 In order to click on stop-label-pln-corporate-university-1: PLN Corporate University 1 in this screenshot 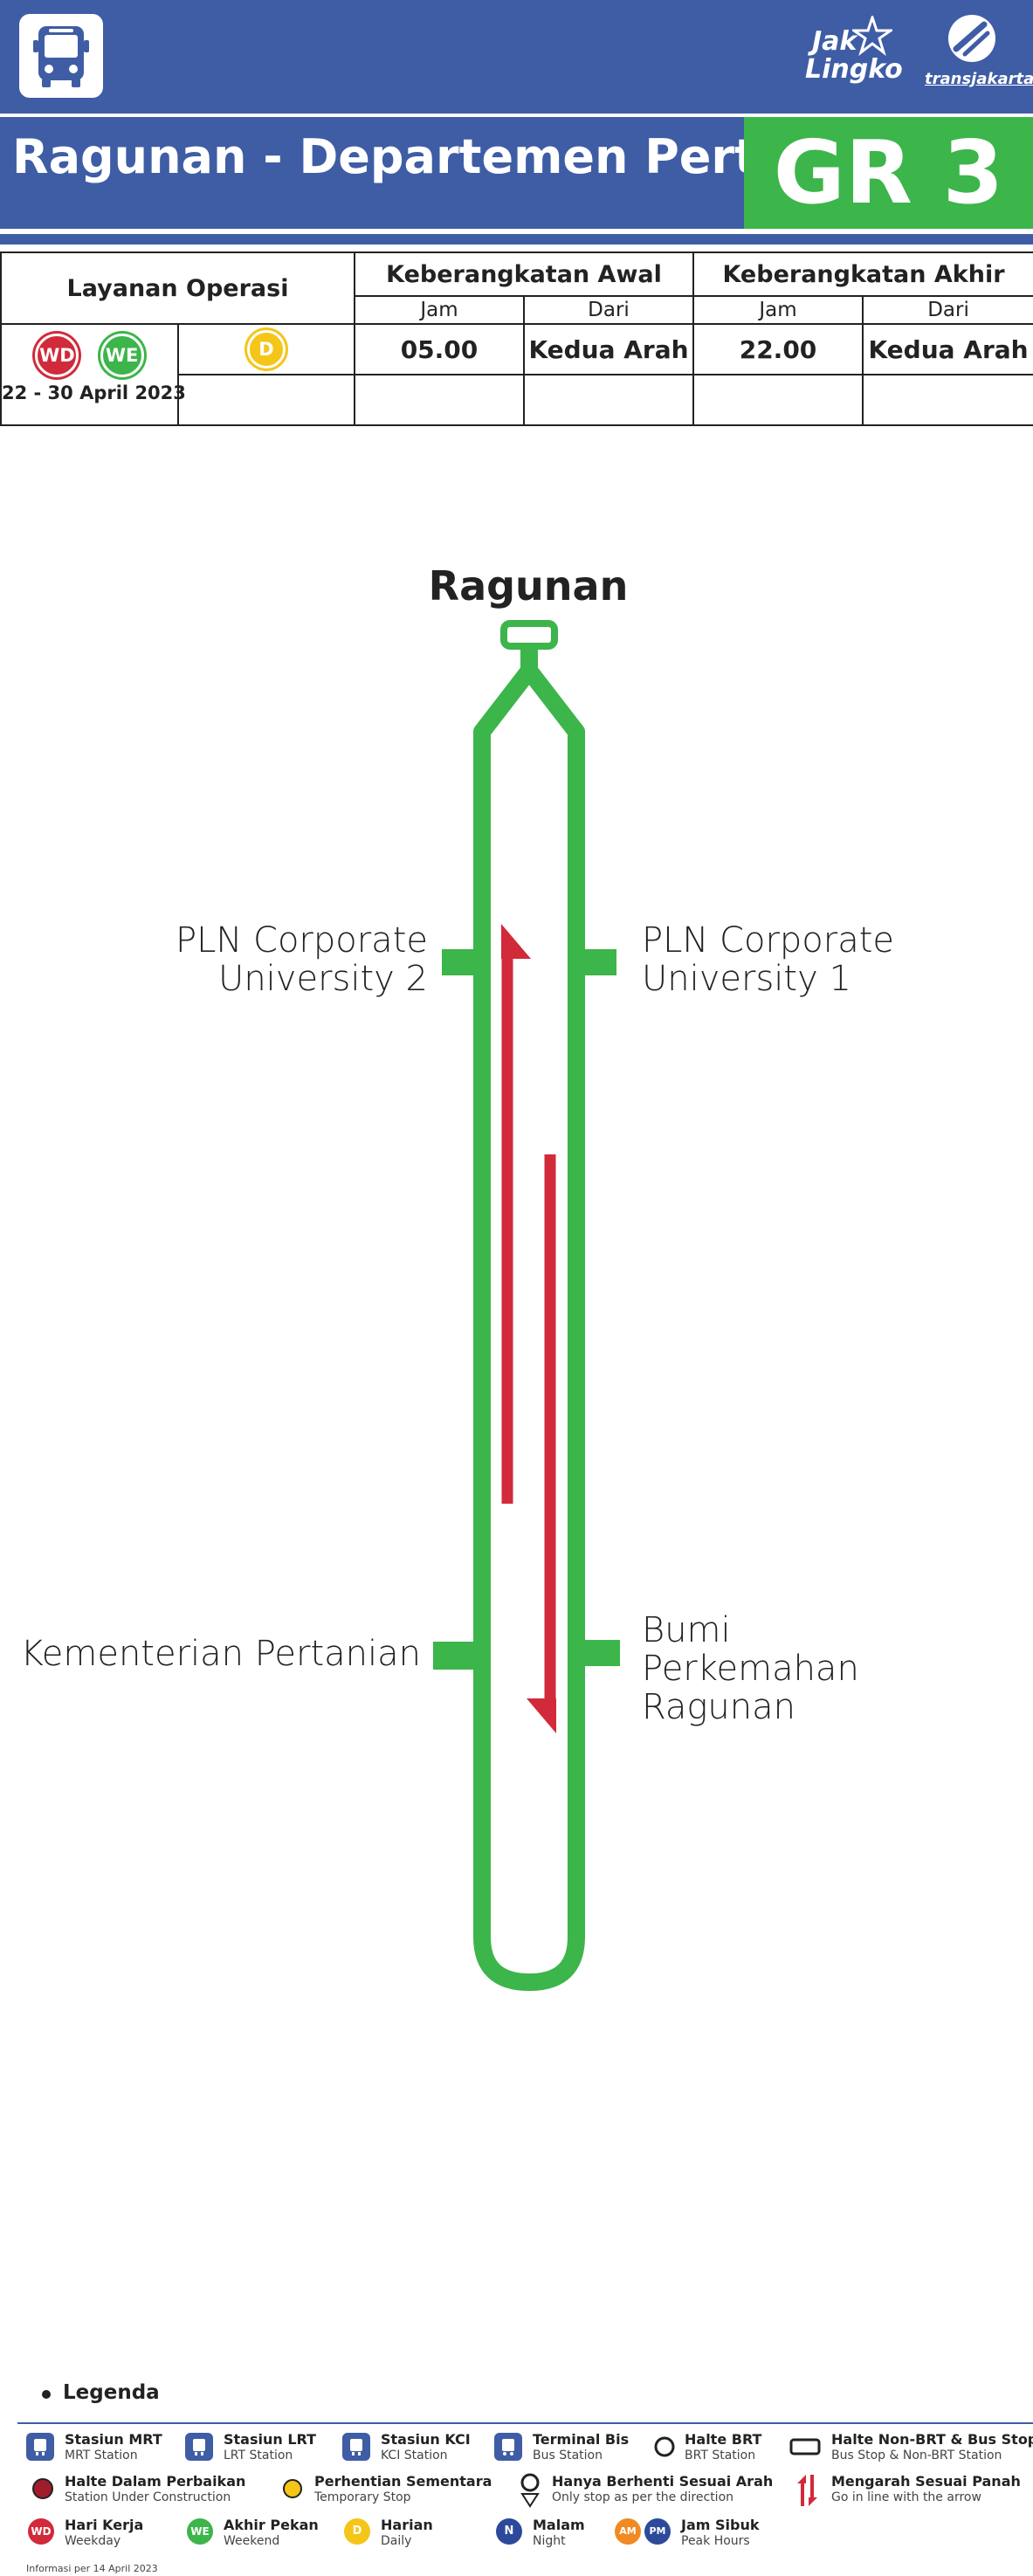, I will do `click(786, 959)`.